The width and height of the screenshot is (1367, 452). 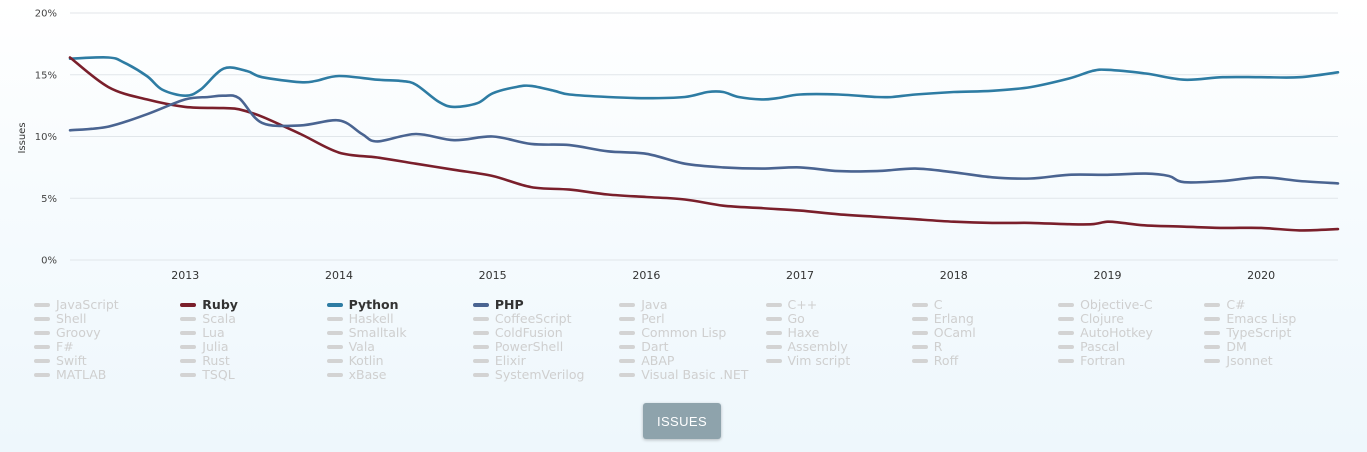 What do you see at coordinates (807, 361) in the screenshot?
I see `legend-item-vim-script: Vim script` at bounding box center [807, 361].